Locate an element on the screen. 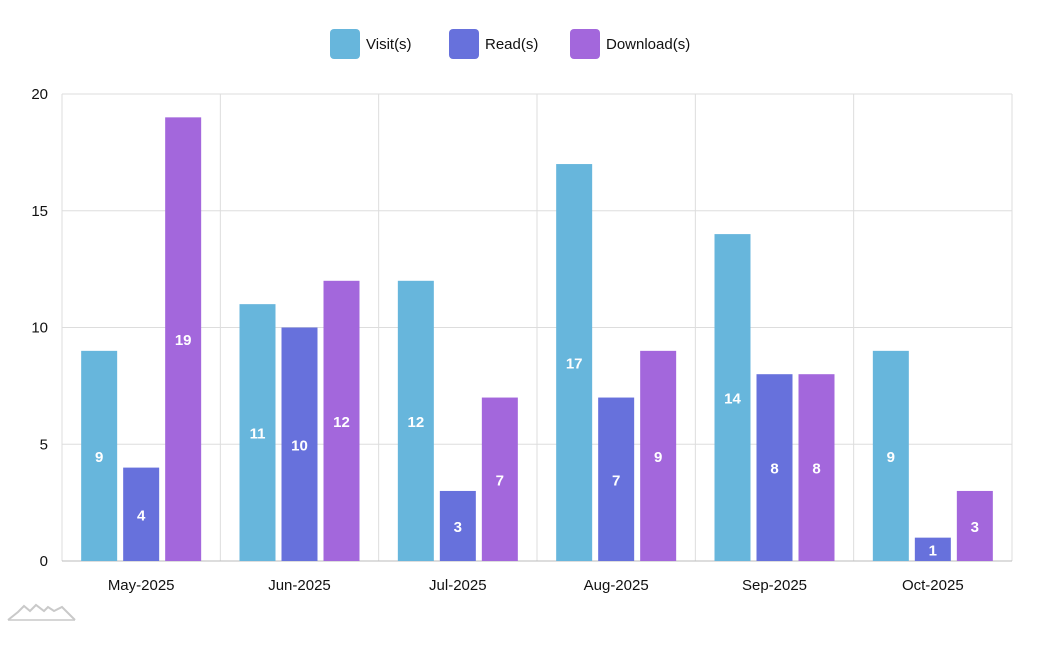 The width and height of the screenshot is (1042, 650). legend-item-downloads: Download(s) is located at coordinates (630, 44).